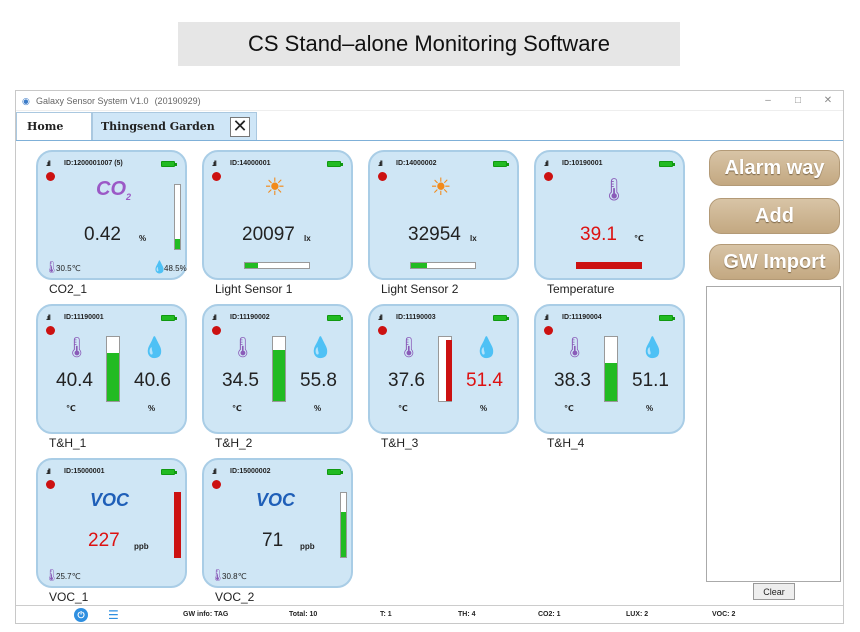 Image resolution: width=860 pixels, height=632 pixels. Describe the element at coordinates (84, 317) in the screenshot. I see `sensor-id: ID:11190001` at that location.